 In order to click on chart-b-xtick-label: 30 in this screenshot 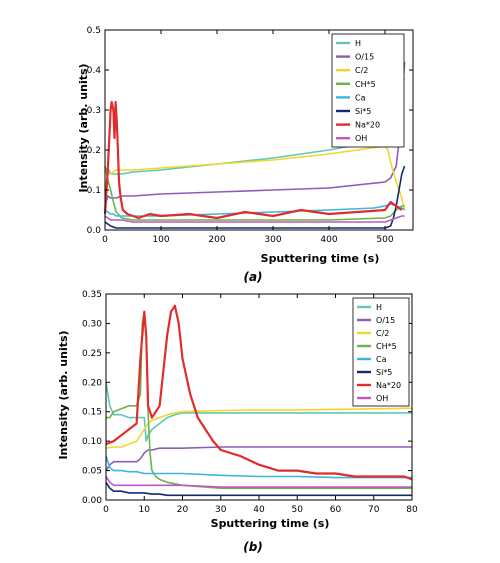, I will do `click(221, 510)`.